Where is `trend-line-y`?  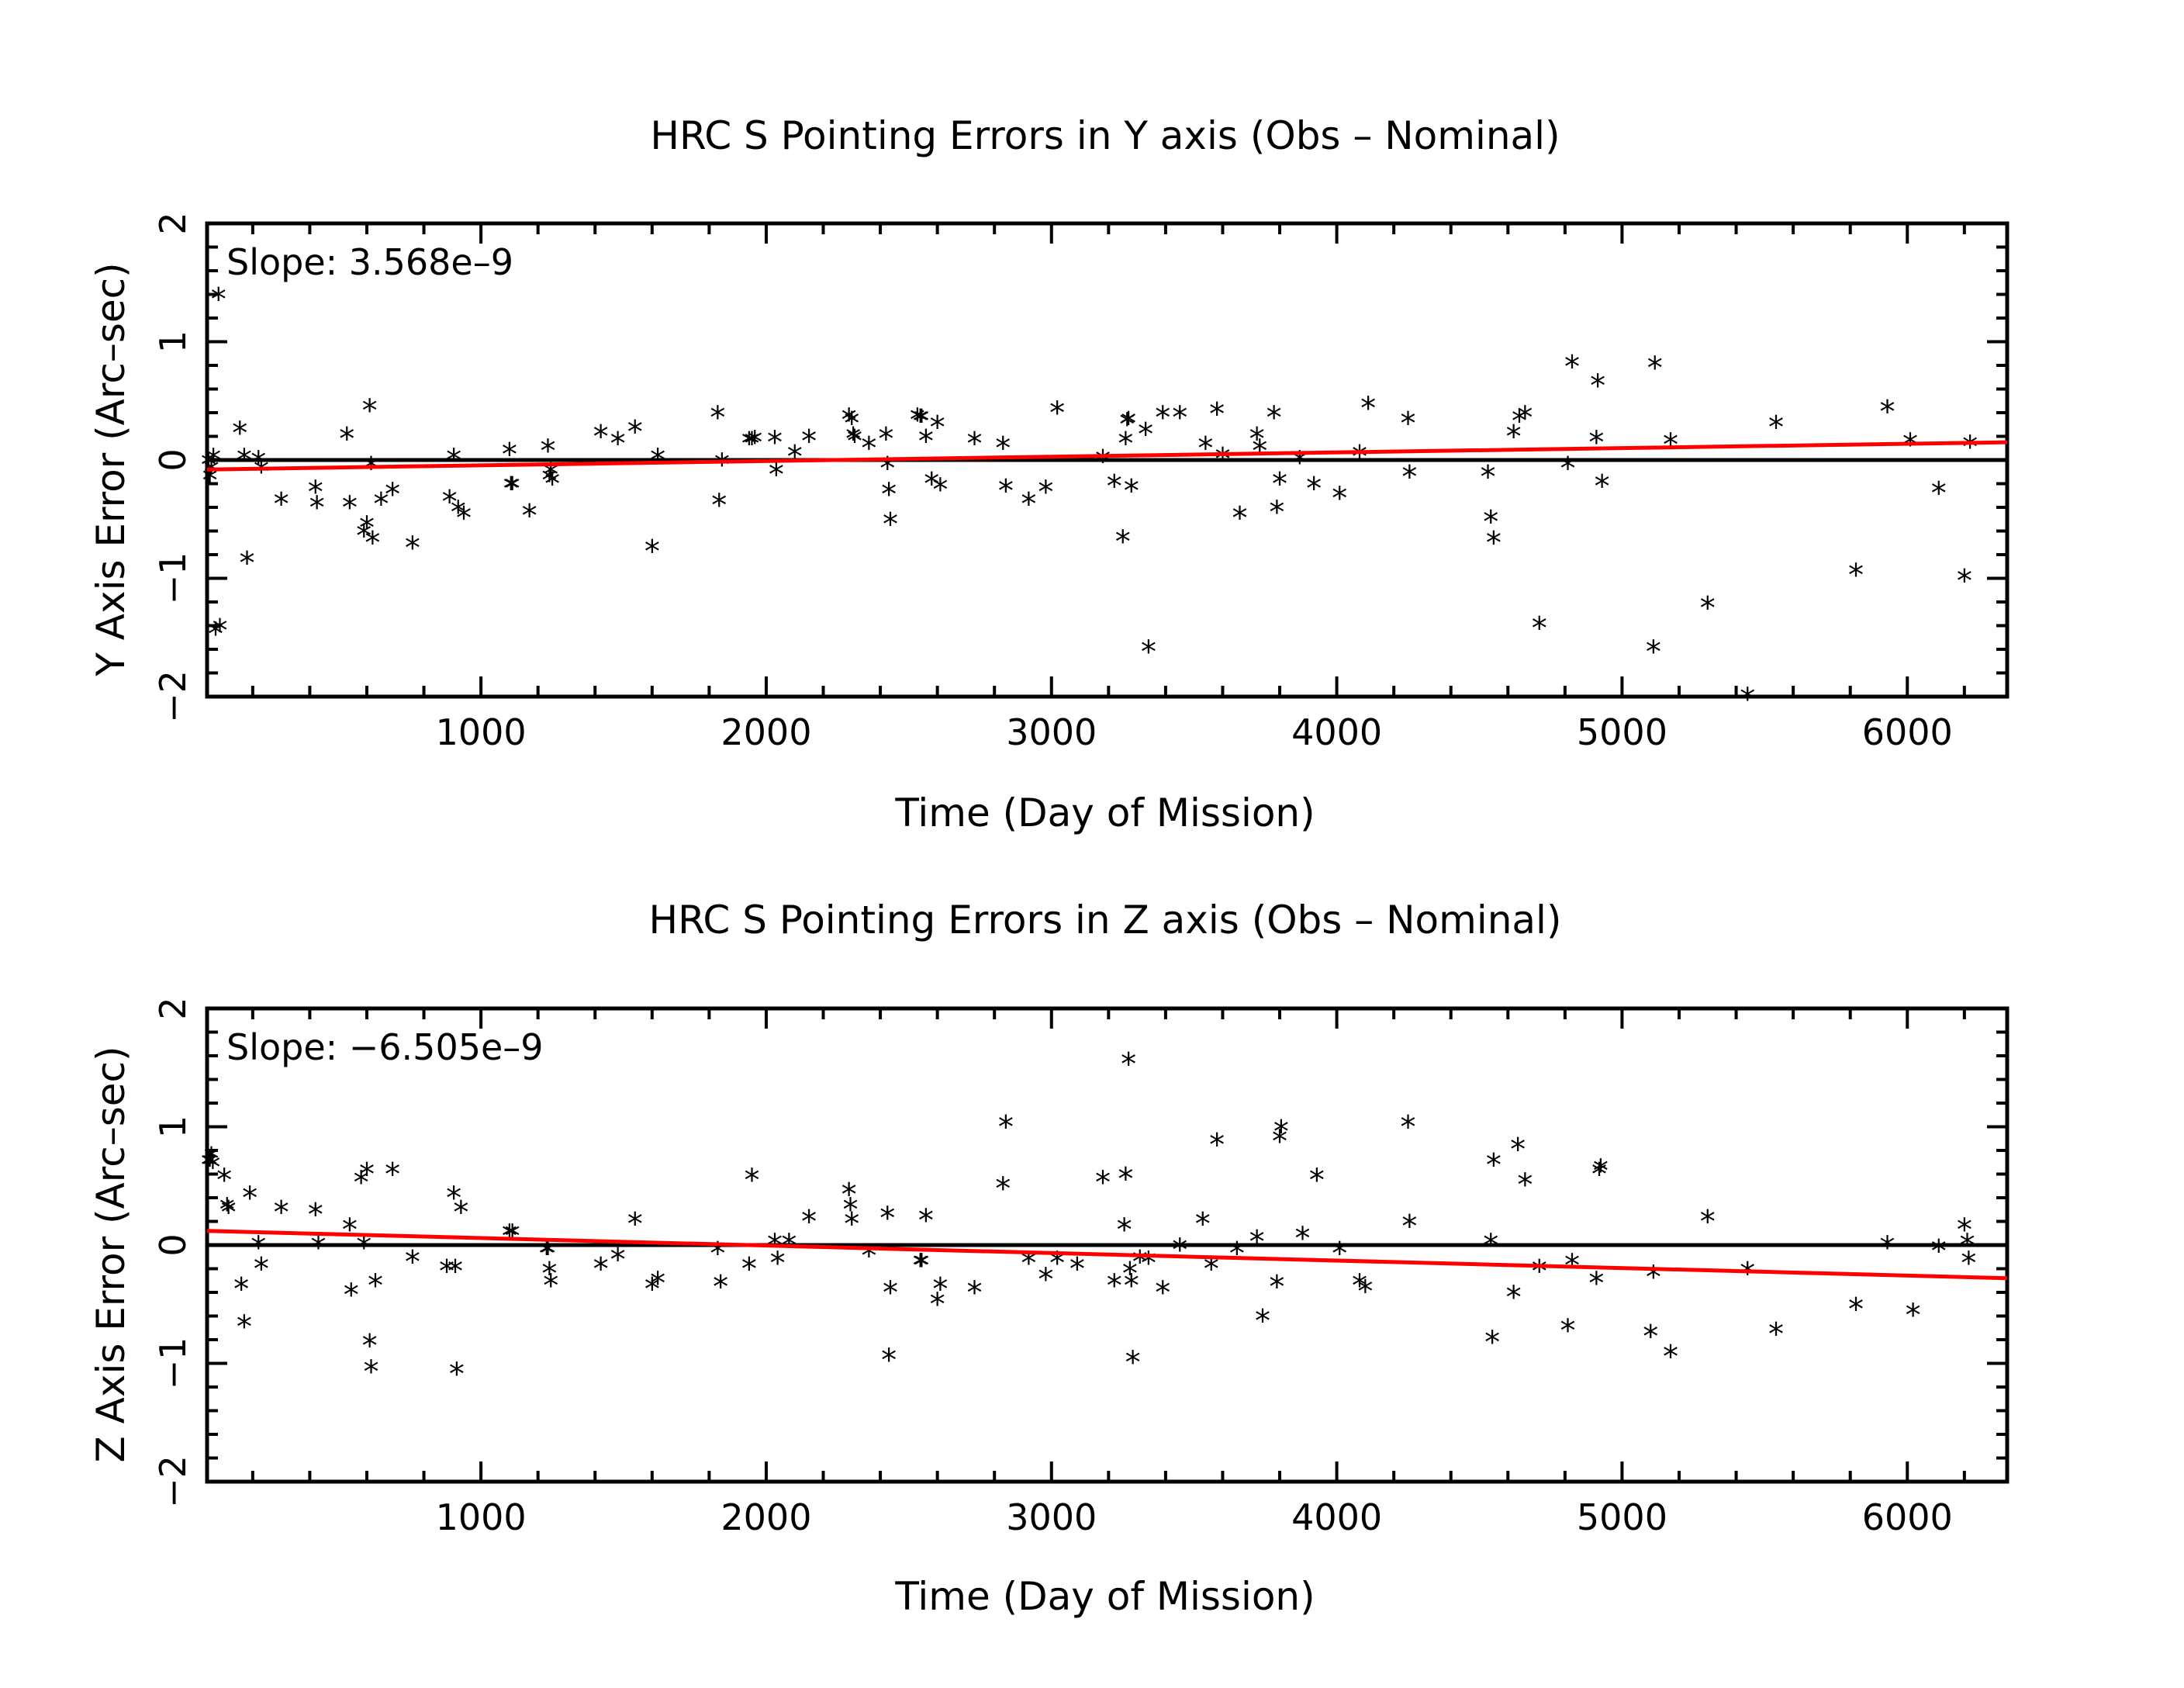 trend-line-y is located at coordinates (1107, 456).